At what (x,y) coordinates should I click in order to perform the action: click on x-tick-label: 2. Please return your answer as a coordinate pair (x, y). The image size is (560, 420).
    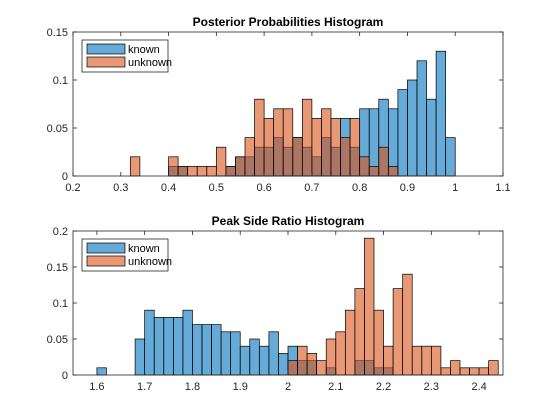
    Looking at the image, I should click on (288, 387).